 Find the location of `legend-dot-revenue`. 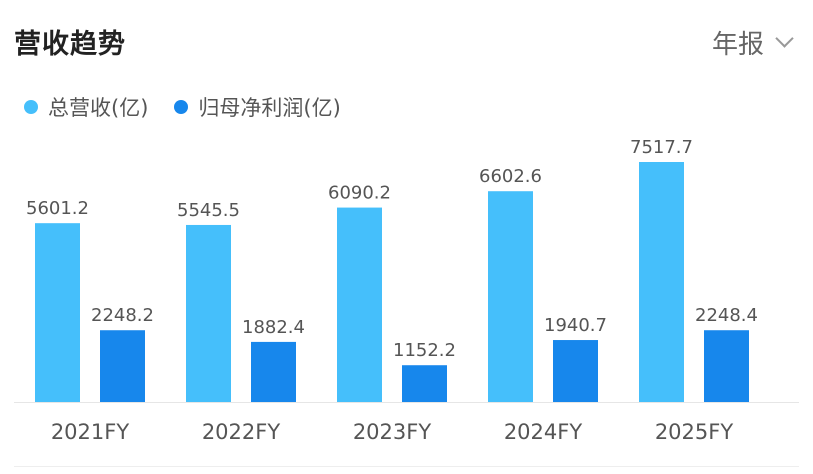

legend-dot-revenue is located at coordinates (31, 107).